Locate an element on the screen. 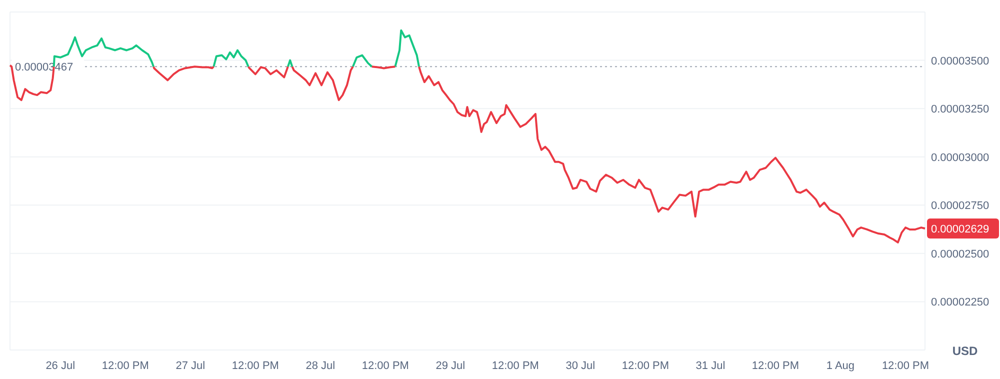 The image size is (1000, 379). y-tick-label: 0.00002750 is located at coordinates (960, 206).